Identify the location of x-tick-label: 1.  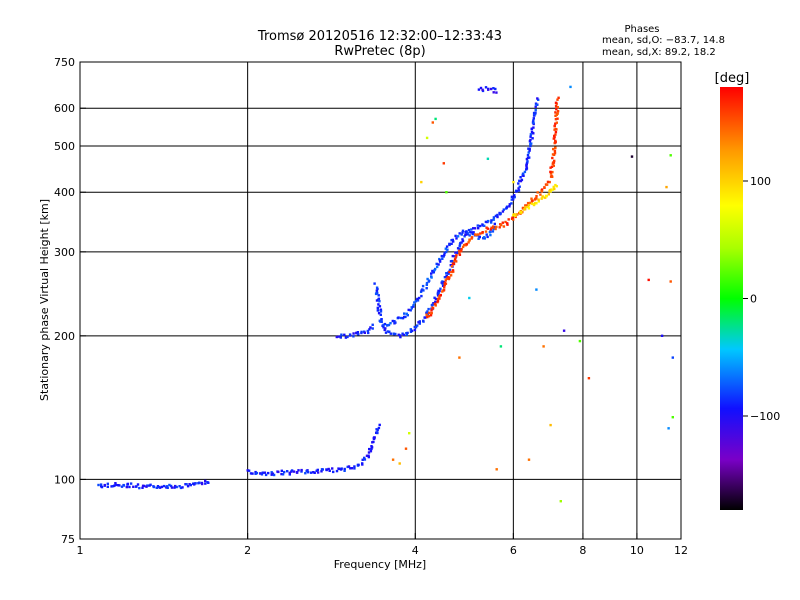
(80, 550).